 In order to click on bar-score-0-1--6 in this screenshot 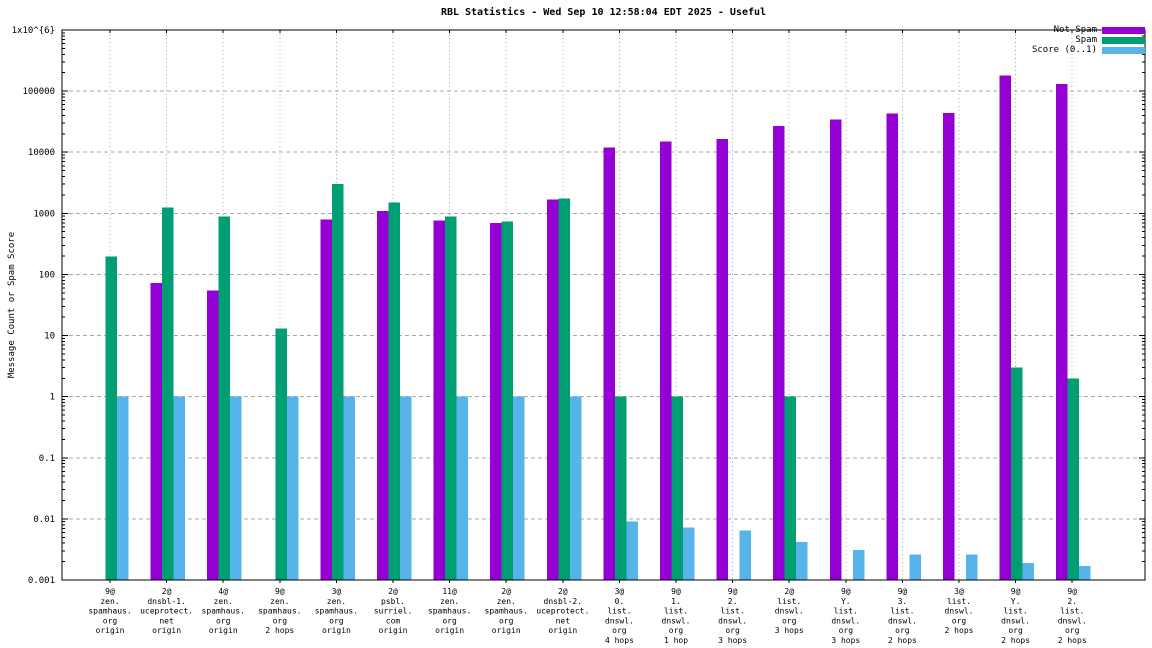, I will do `click(462, 488)`.